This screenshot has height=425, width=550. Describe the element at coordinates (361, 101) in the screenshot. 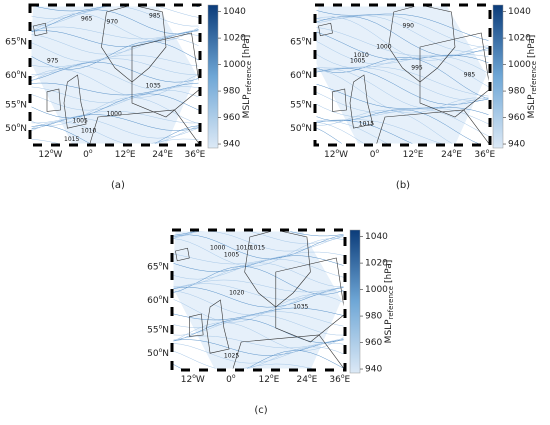

I see `coastline` at that location.